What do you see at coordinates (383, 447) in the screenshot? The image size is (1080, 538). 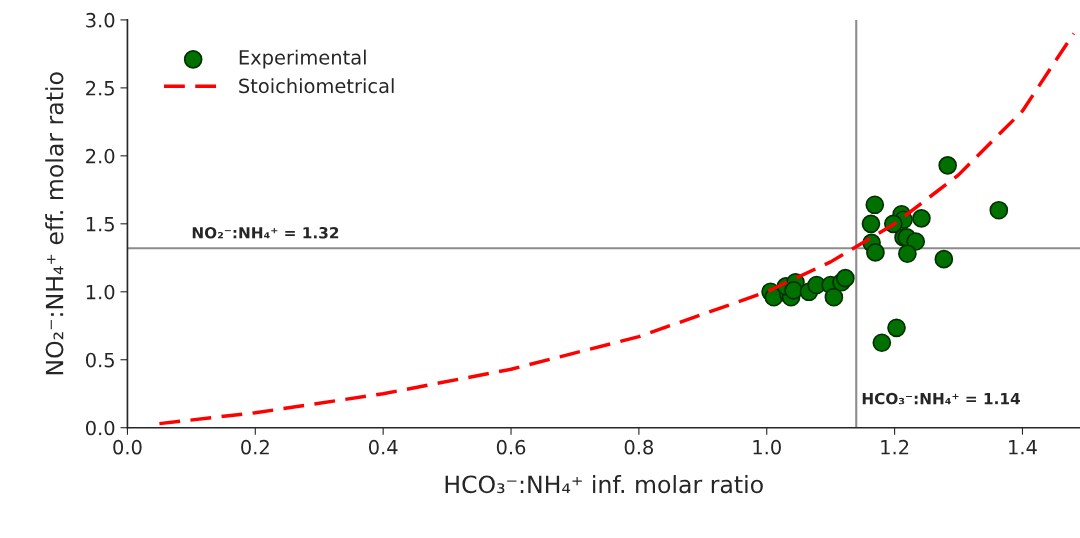 I see `x-tick-label: 0.4` at bounding box center [383, 447].